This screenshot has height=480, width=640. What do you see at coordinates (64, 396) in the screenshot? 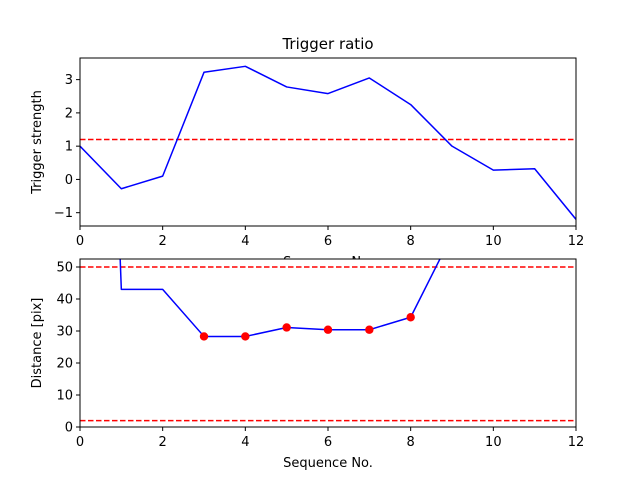
I see `y-tick-label: 10` at bounding box center [64, 396].